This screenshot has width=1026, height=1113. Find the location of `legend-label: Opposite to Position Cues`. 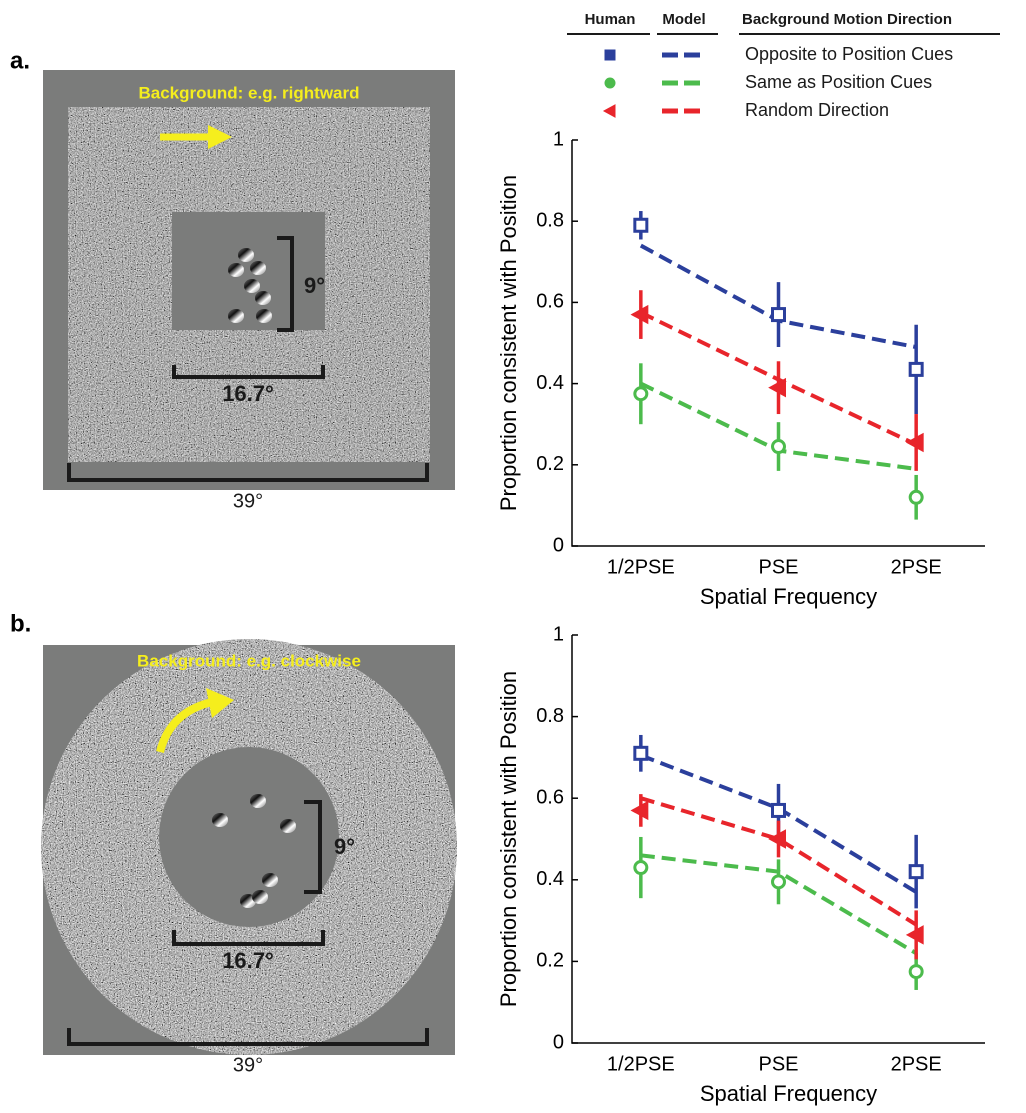

legend-label: Opposite to Position Cues is located at coordinates (849, 54).